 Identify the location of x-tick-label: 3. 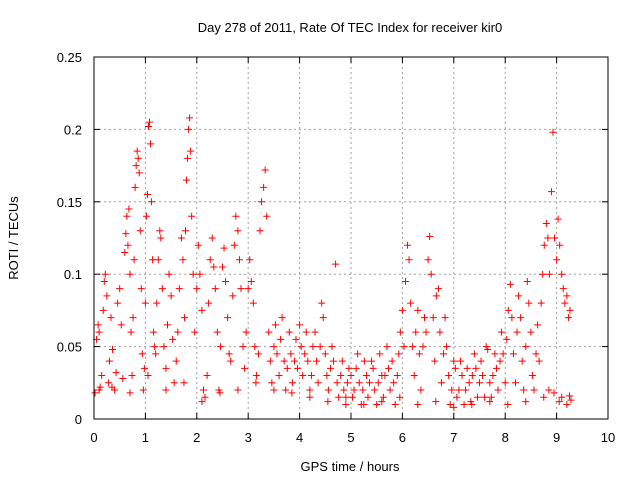
(248, 437).